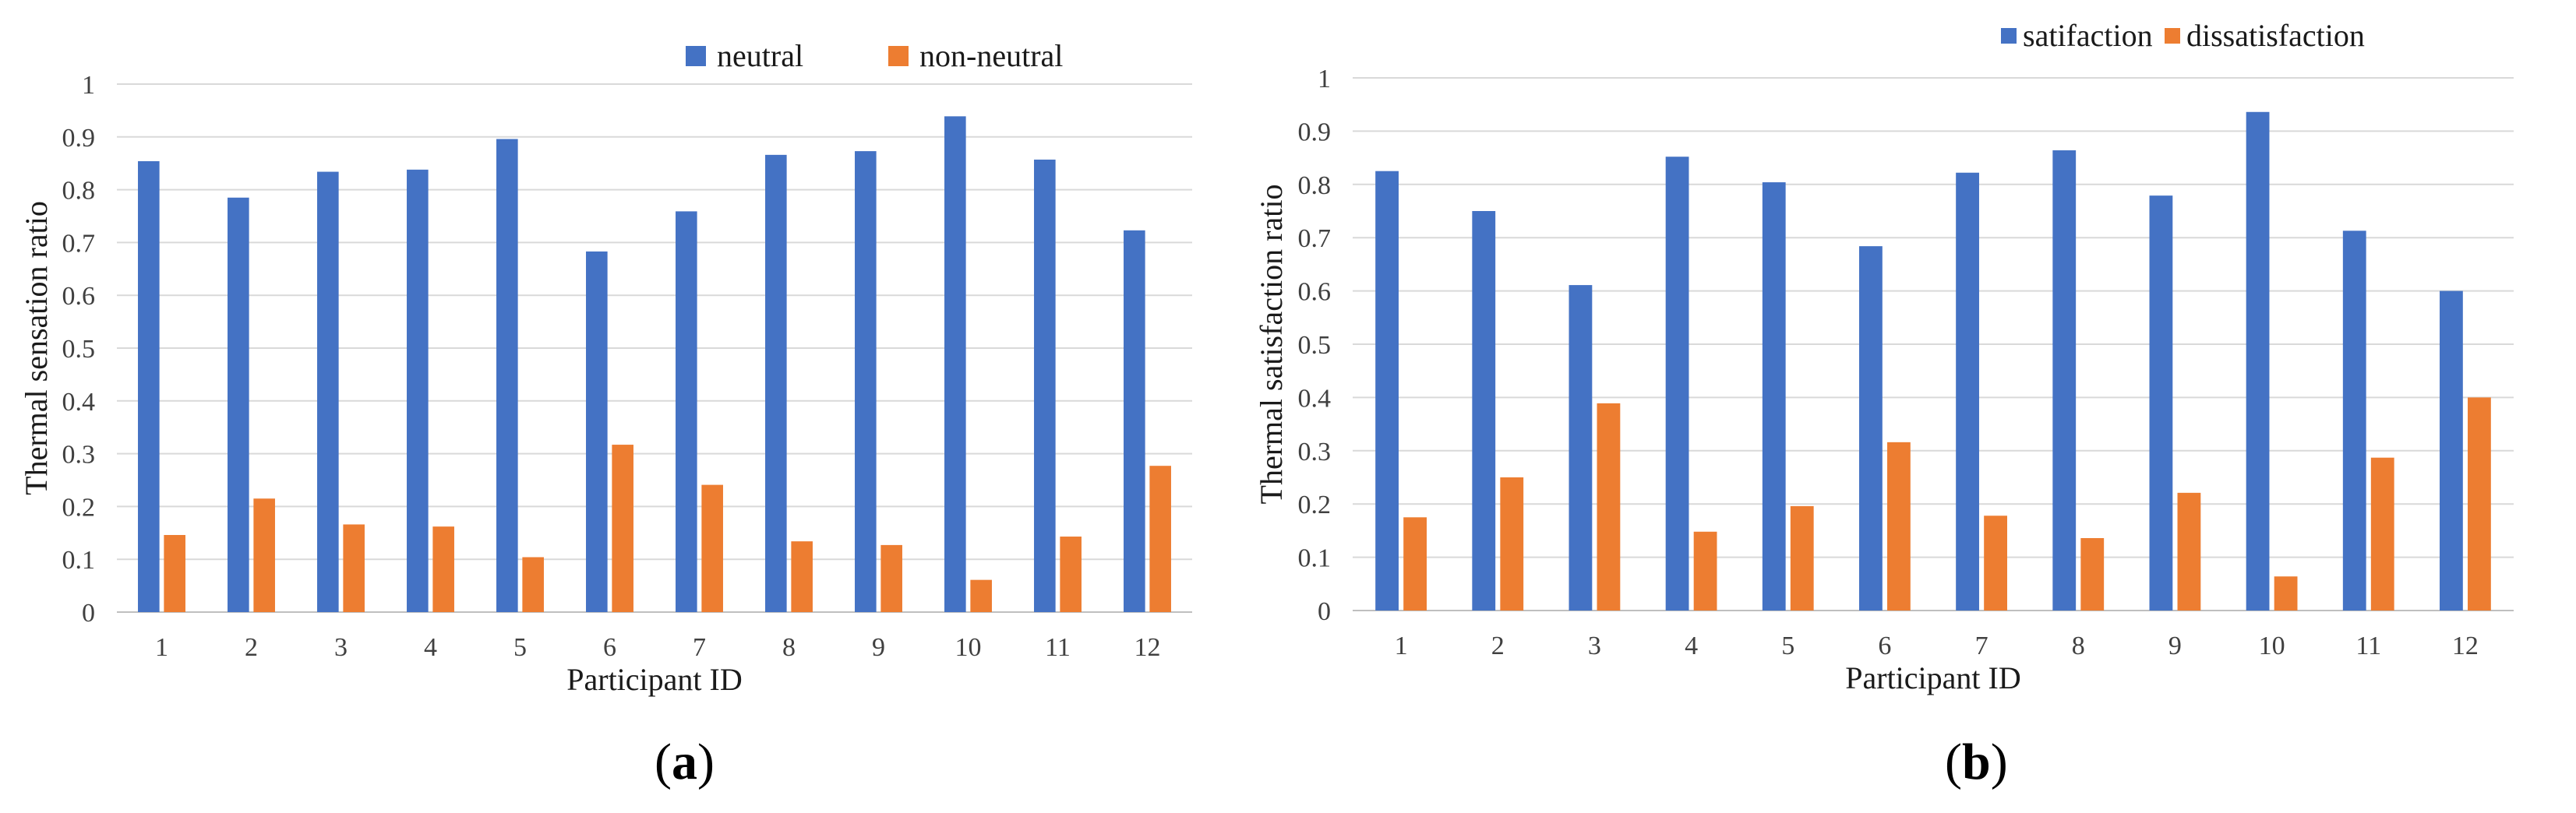  What do you see at coordinates (2465, 646) in the screenshot?
I see `b-xtick-label: 12` at bounding box center [2465, 646].